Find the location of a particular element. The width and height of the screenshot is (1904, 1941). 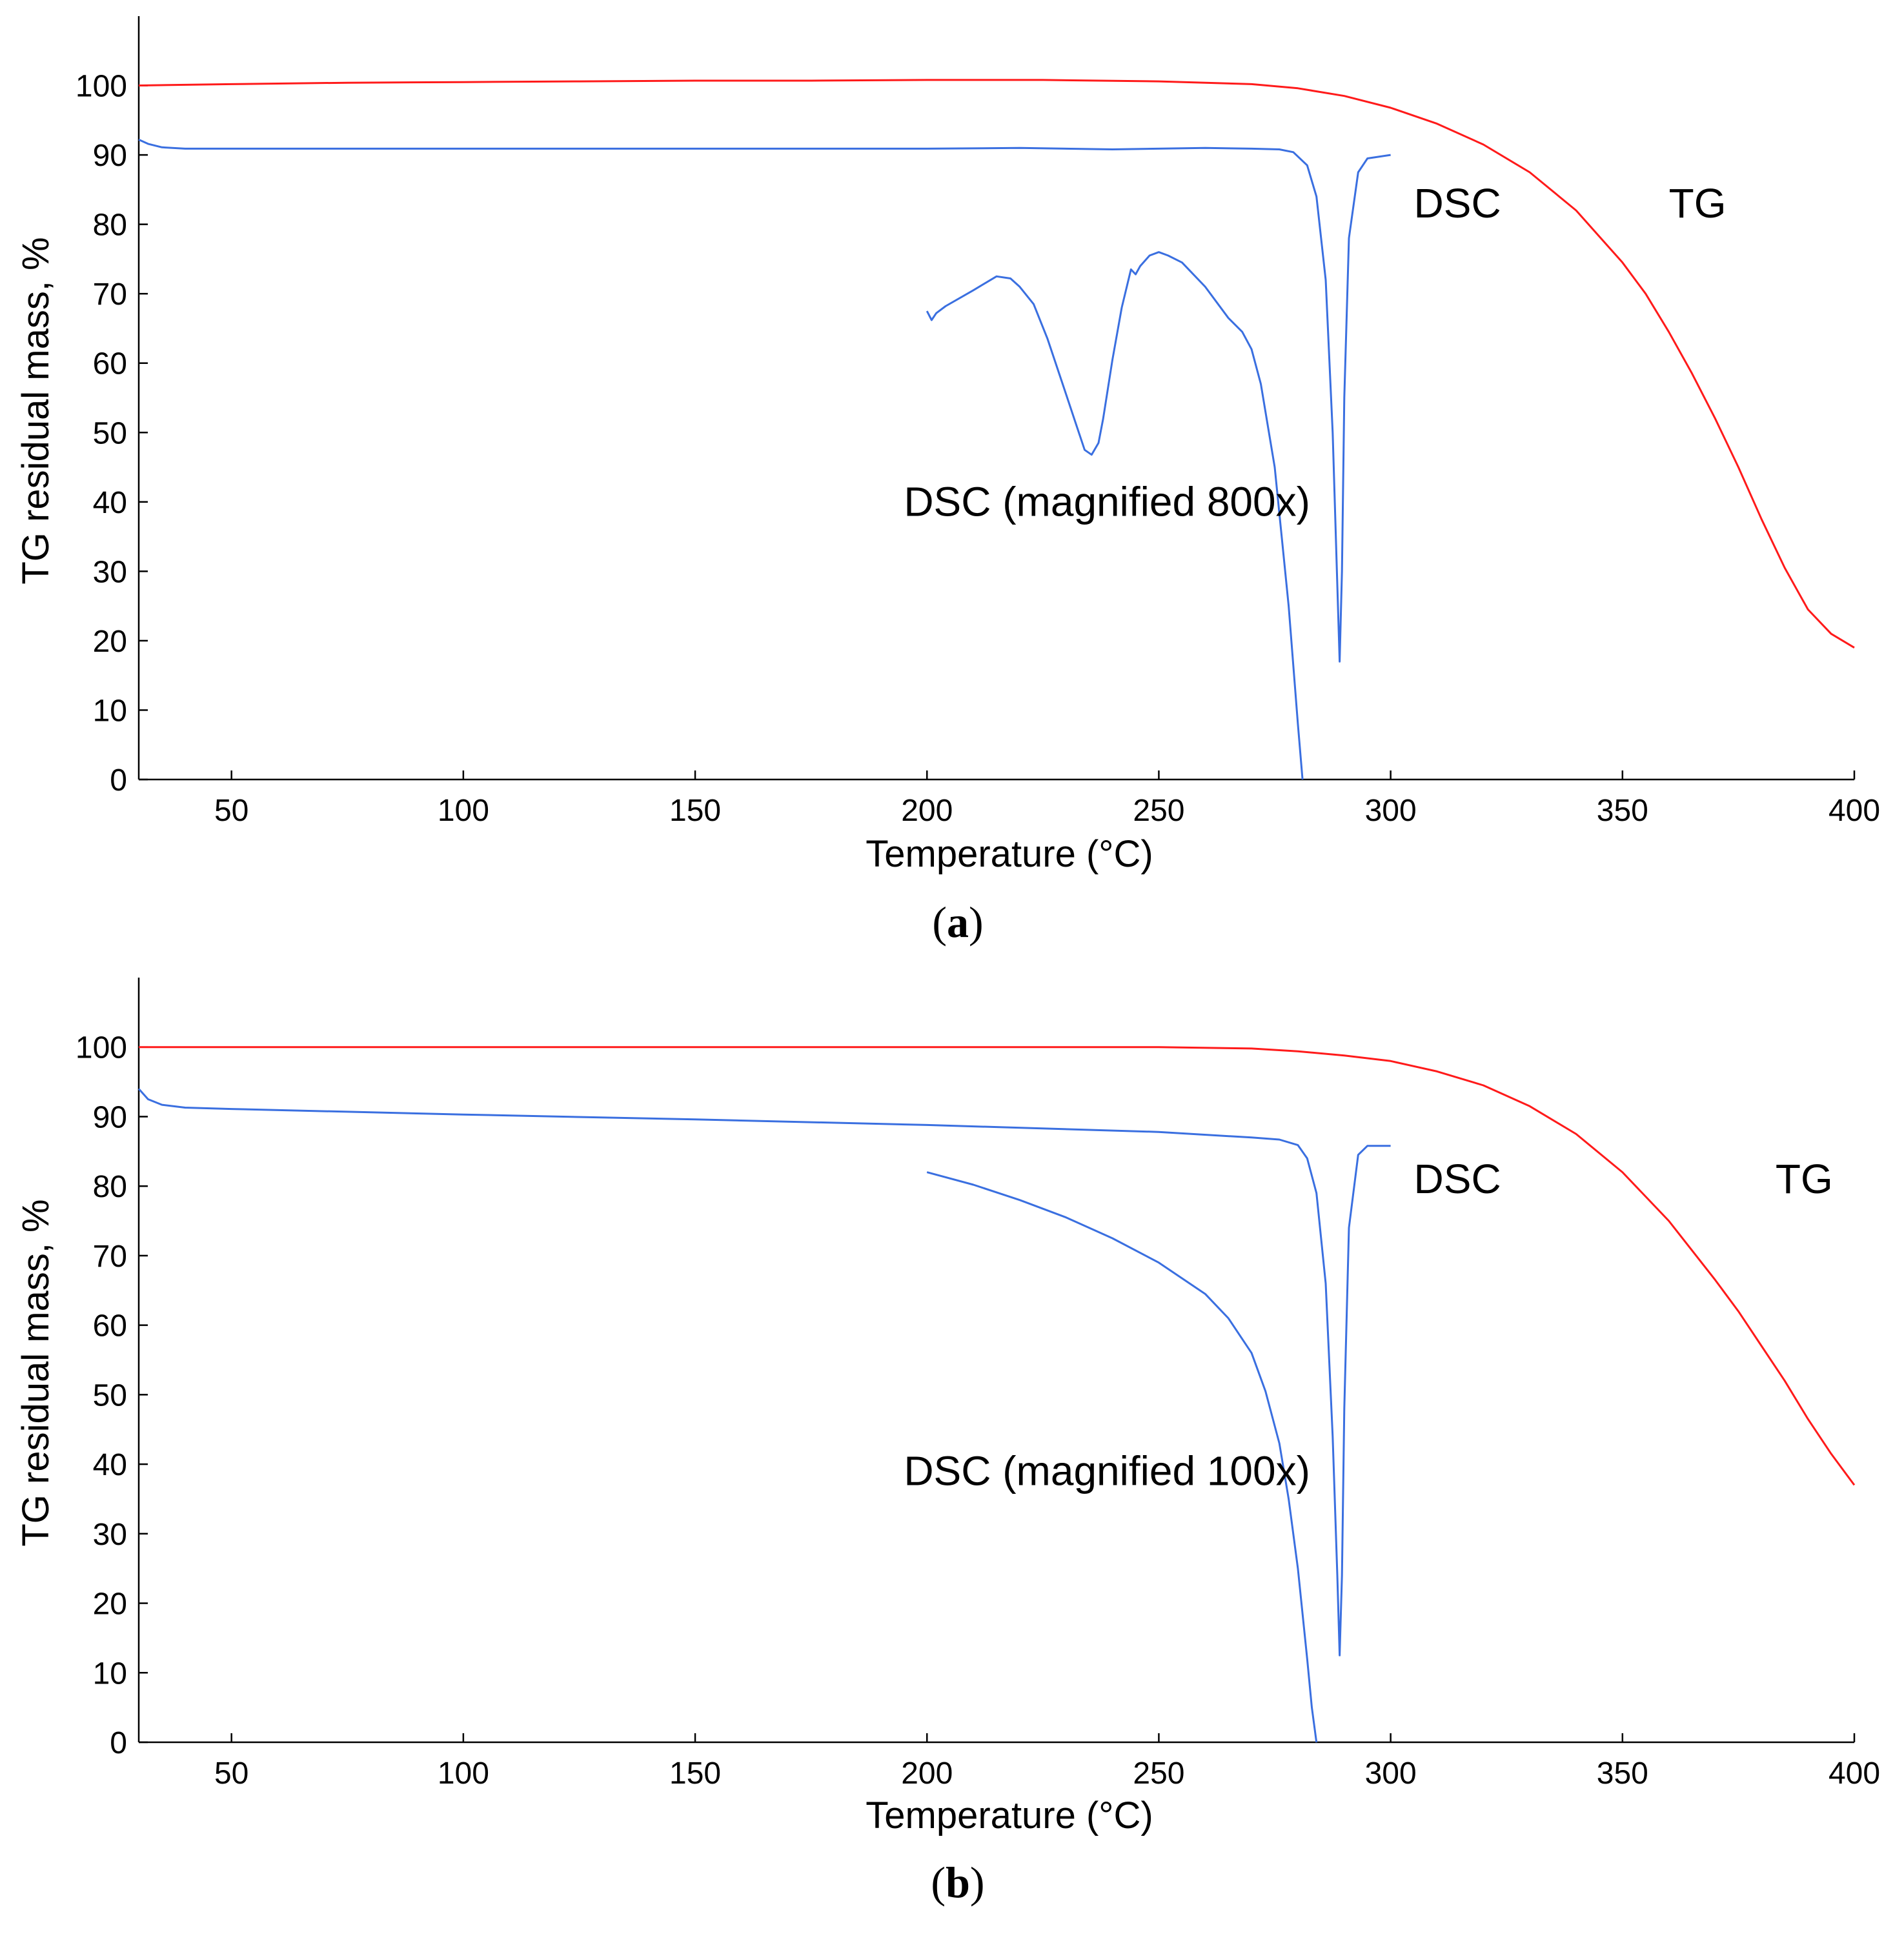

panel-label: b is located at coordinates (958, 1883).